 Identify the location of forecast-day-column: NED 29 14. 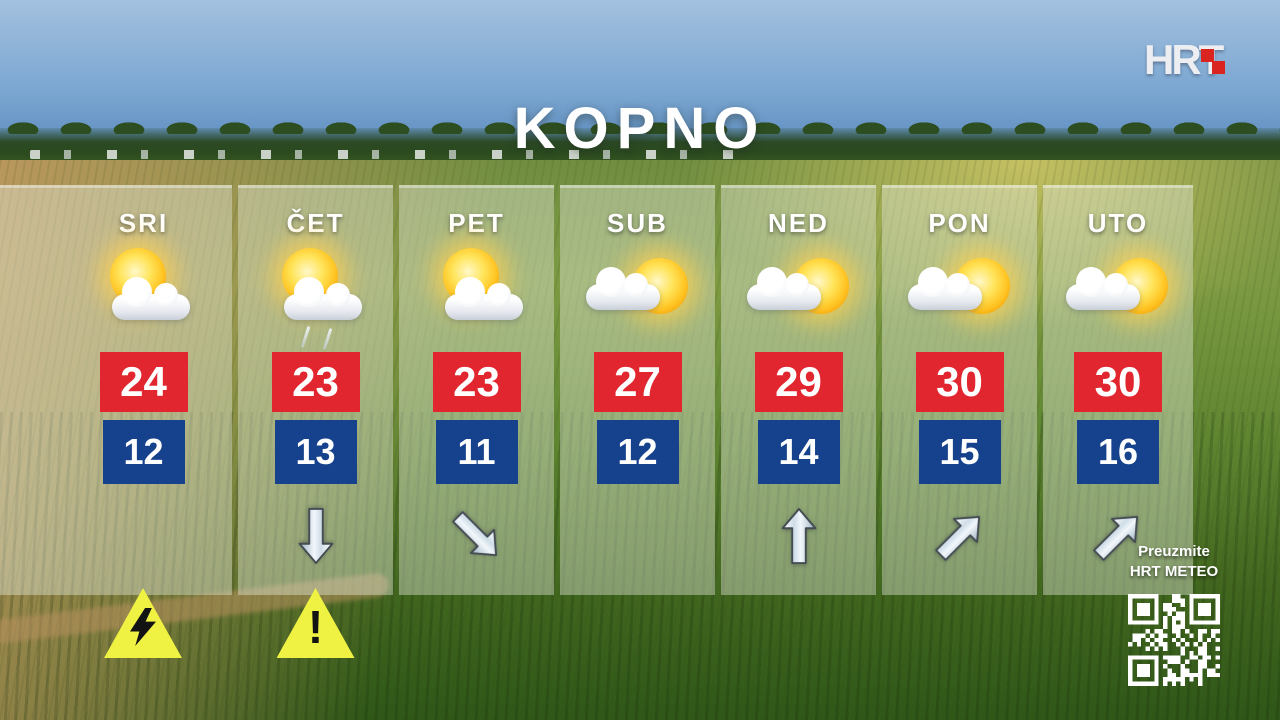
(798, 390).